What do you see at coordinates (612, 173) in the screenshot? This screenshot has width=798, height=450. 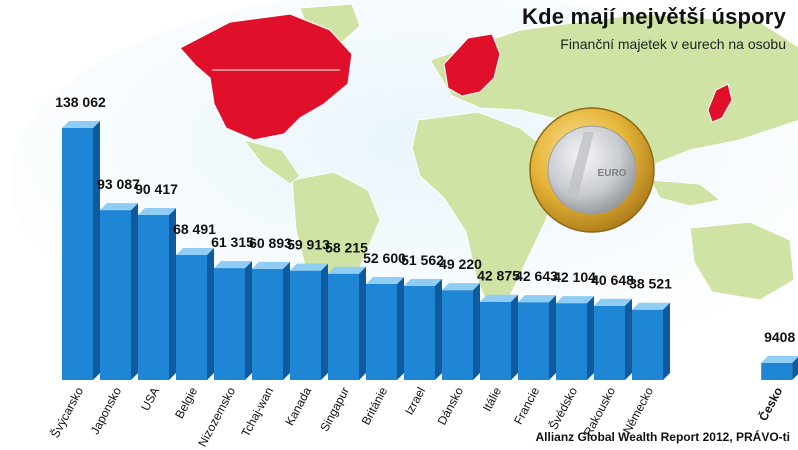 I see `coin-text: EURO` at bounding box center [612, 173].